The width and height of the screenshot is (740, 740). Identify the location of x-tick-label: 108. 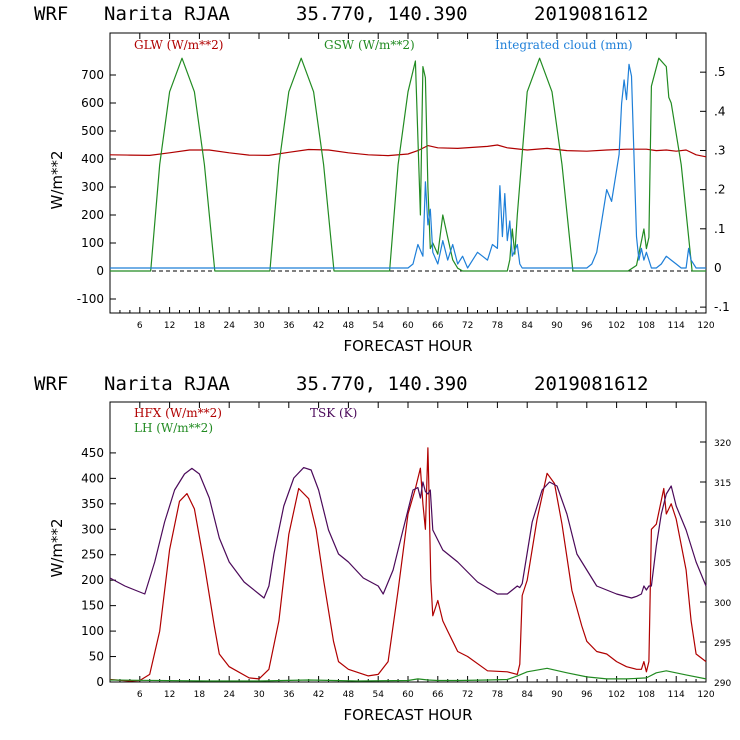
(646, 326).